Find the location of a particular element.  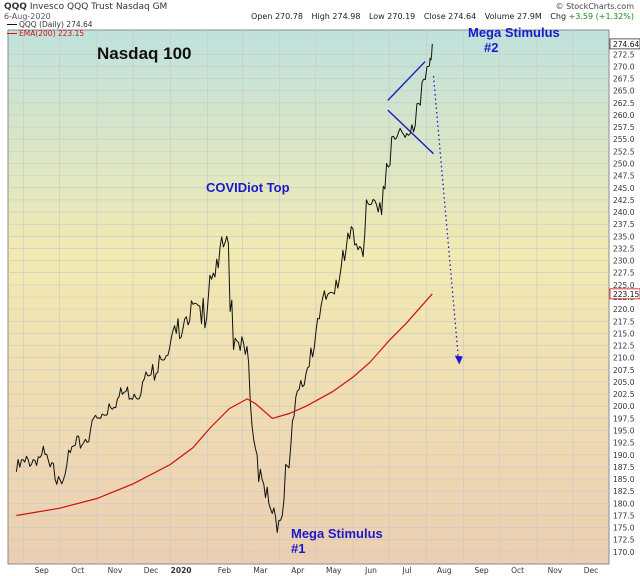

legend-label-ema: EMA(200) 223.15 is located at coordinates (52, 33).